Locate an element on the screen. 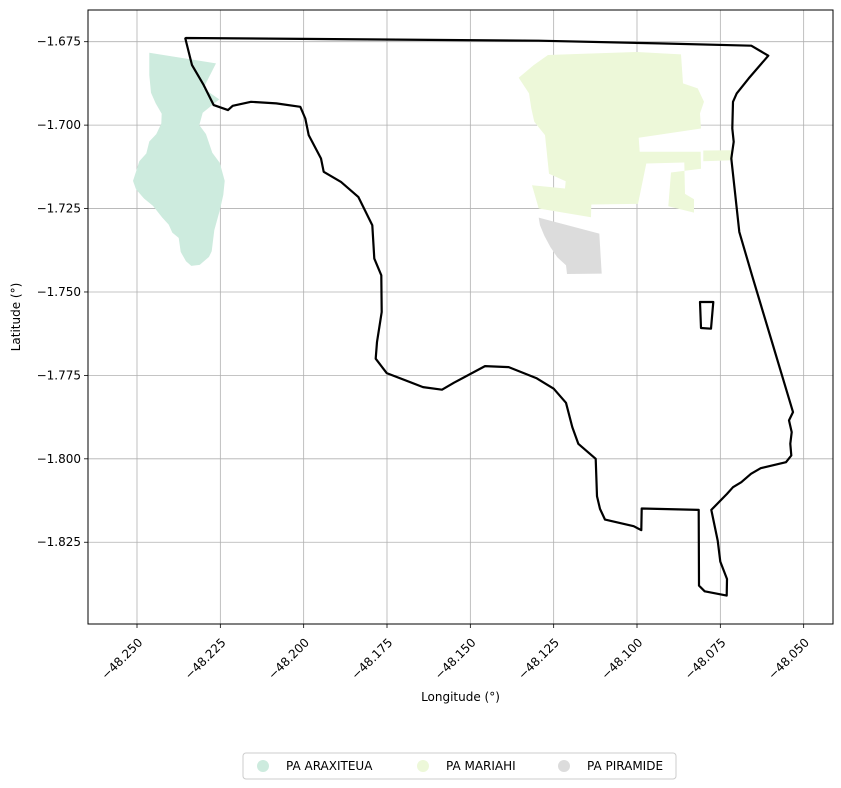  legend: PA ARAXITEUA PA MARIAHI PA PIRAMIDE is located at coordinates (459, 766).